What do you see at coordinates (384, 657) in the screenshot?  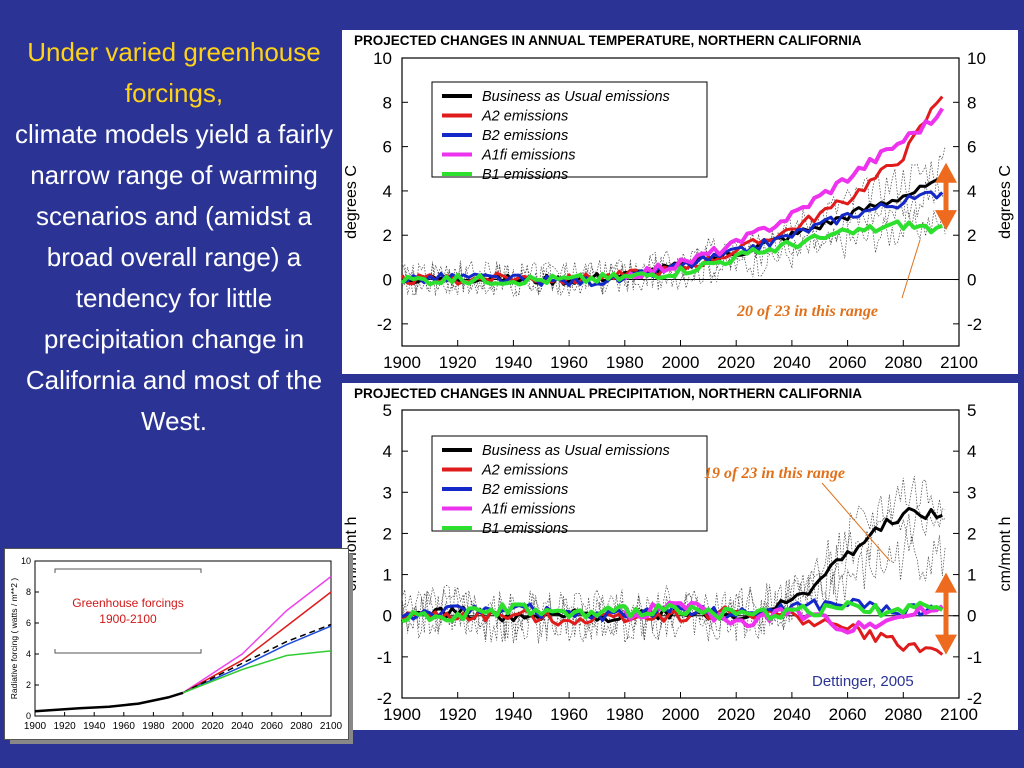 I see `y-tick-label-left: -1` at bounding box center [384, 657].